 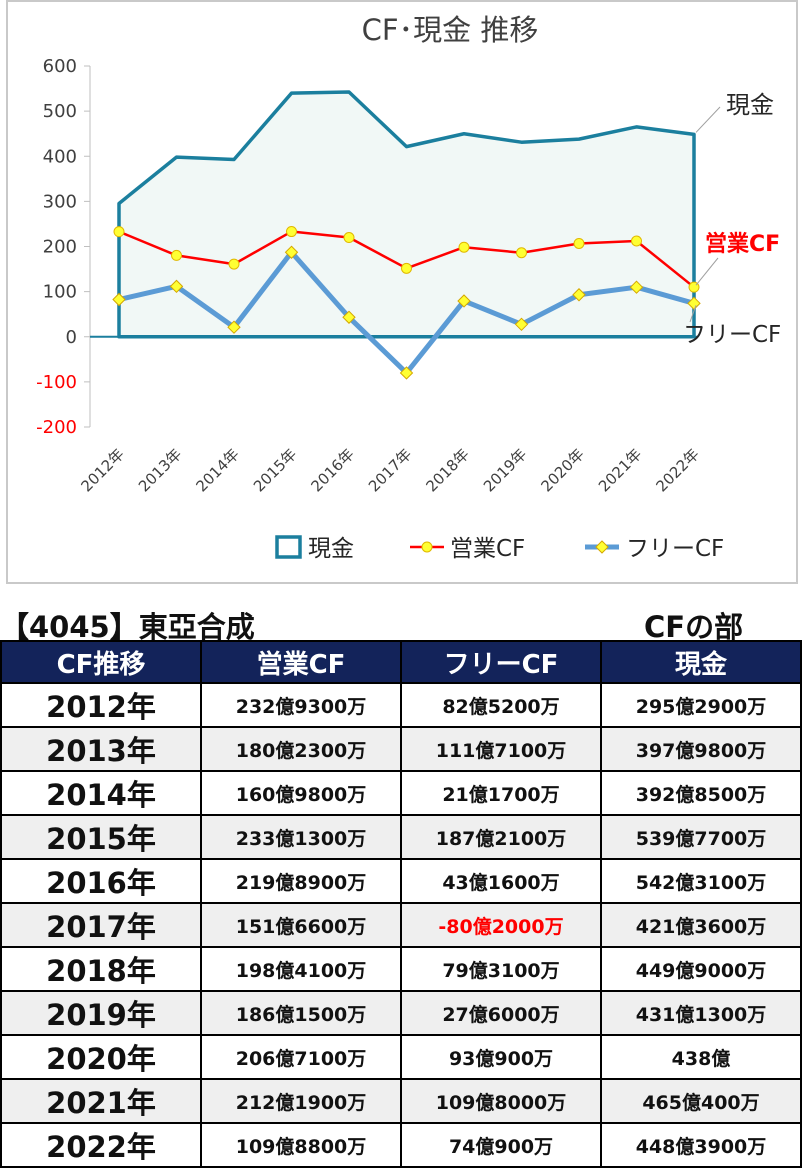 I want to click on free-cf-cell: 109億8000万, so click(x=501, y=1101).